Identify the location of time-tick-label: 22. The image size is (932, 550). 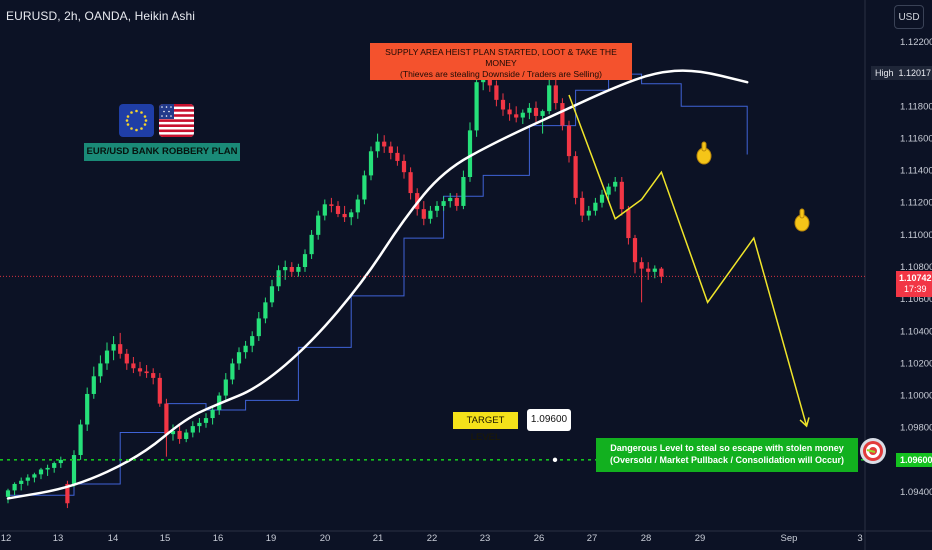
(432, 538).